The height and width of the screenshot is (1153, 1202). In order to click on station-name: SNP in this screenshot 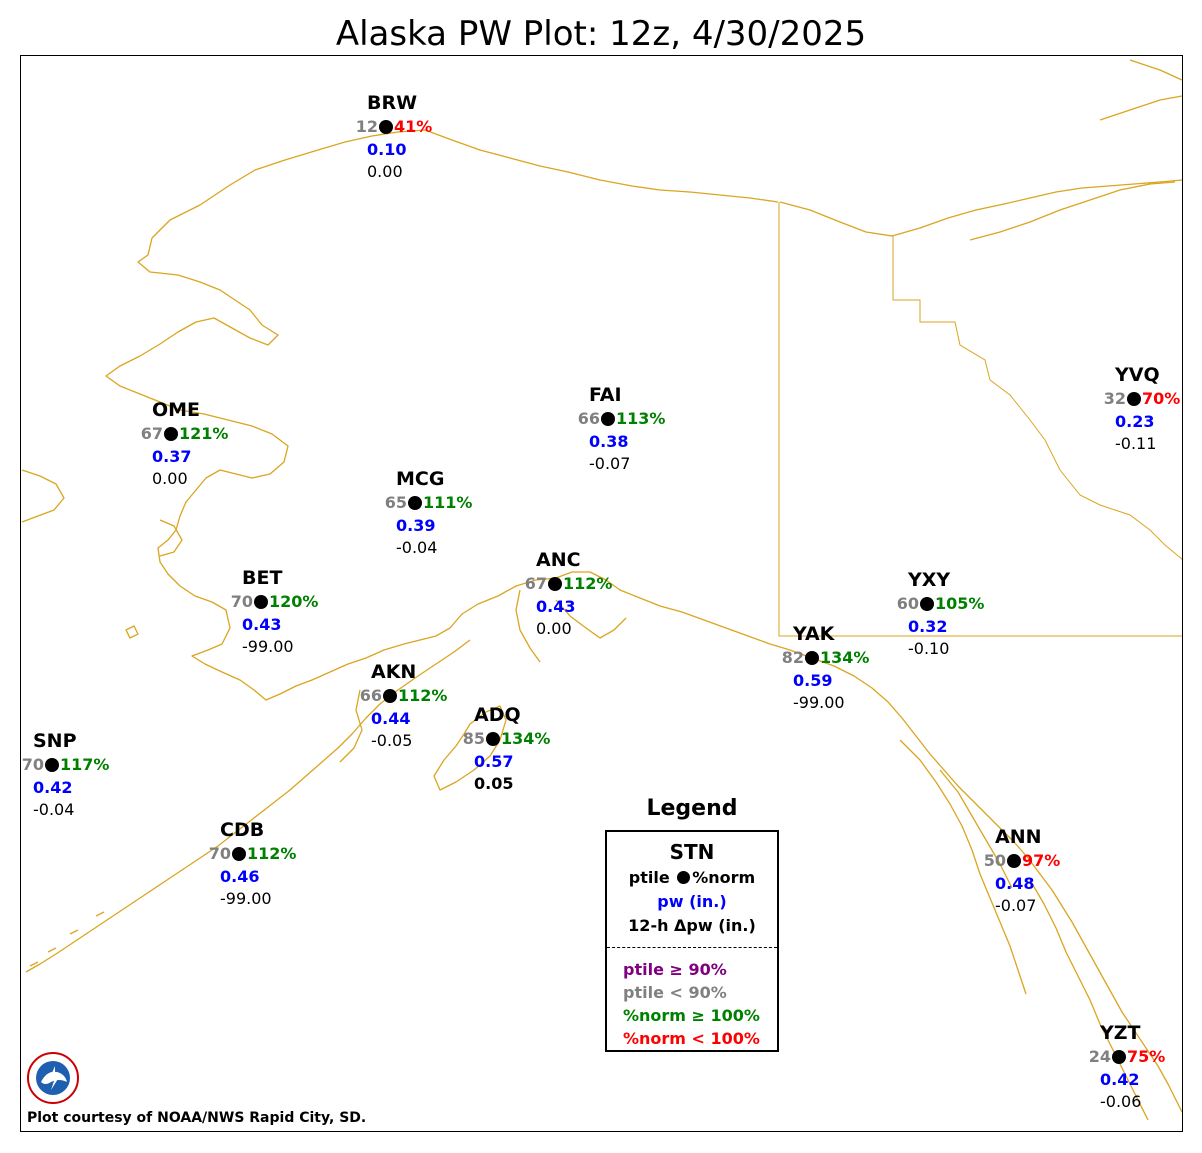, I will do `click(55, 741)`.